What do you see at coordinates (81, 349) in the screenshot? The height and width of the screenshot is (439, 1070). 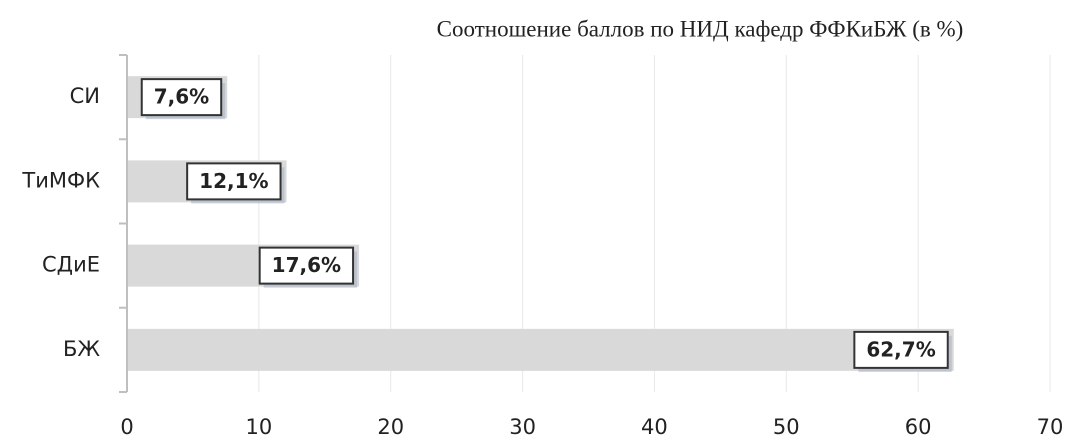 I see `y-tick-label: БЖ` at bounding box center [81, 349].